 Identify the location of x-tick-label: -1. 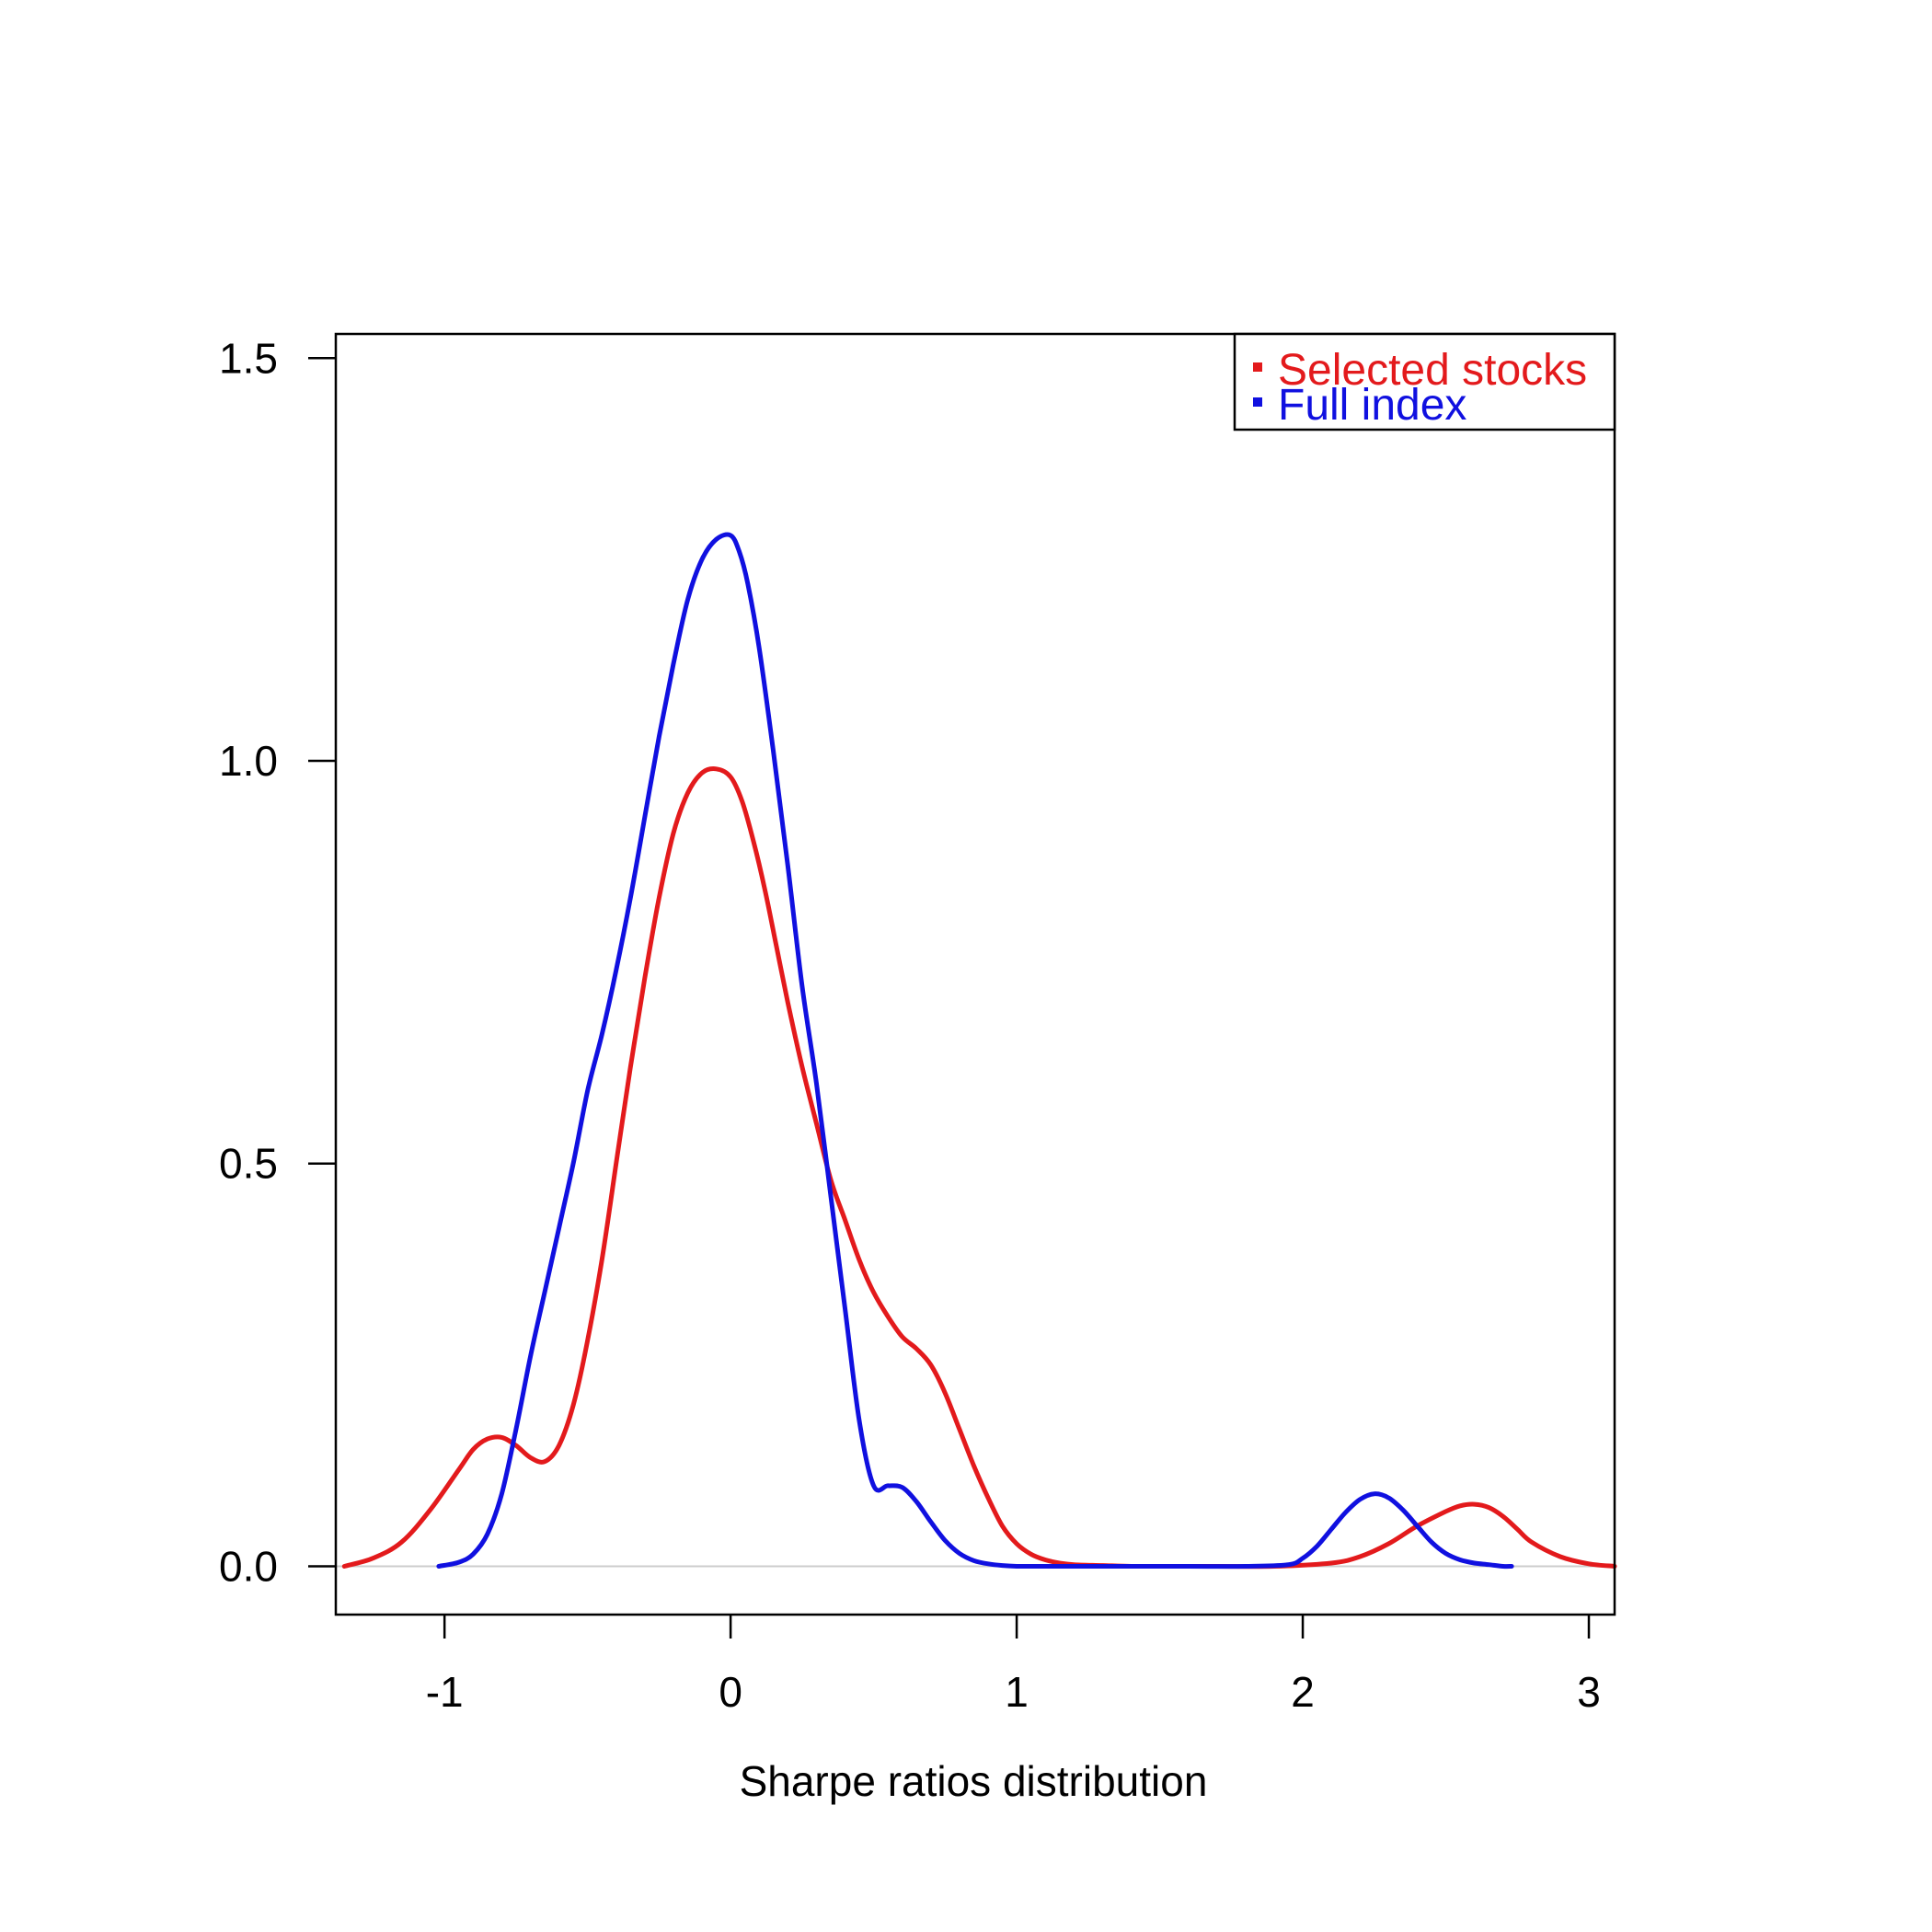
(445, 1692).